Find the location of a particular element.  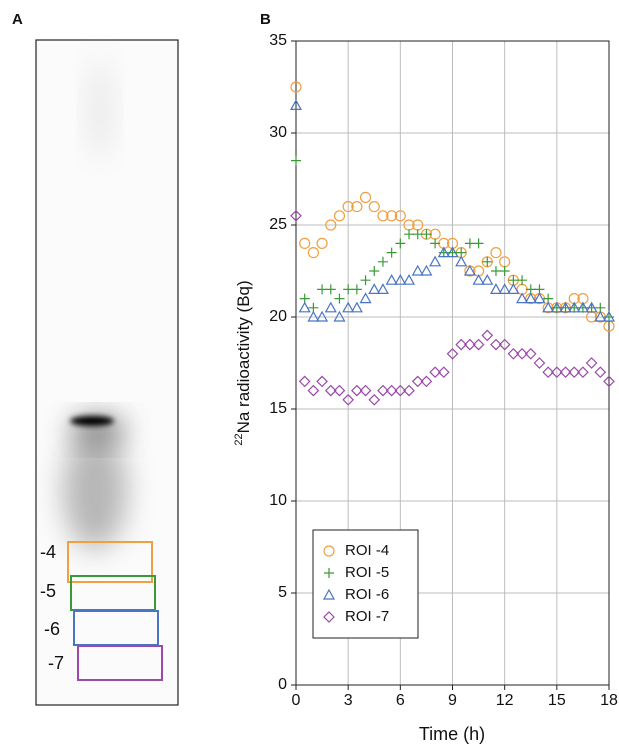

roi-label: -6 is located at coordinates (52, 629).